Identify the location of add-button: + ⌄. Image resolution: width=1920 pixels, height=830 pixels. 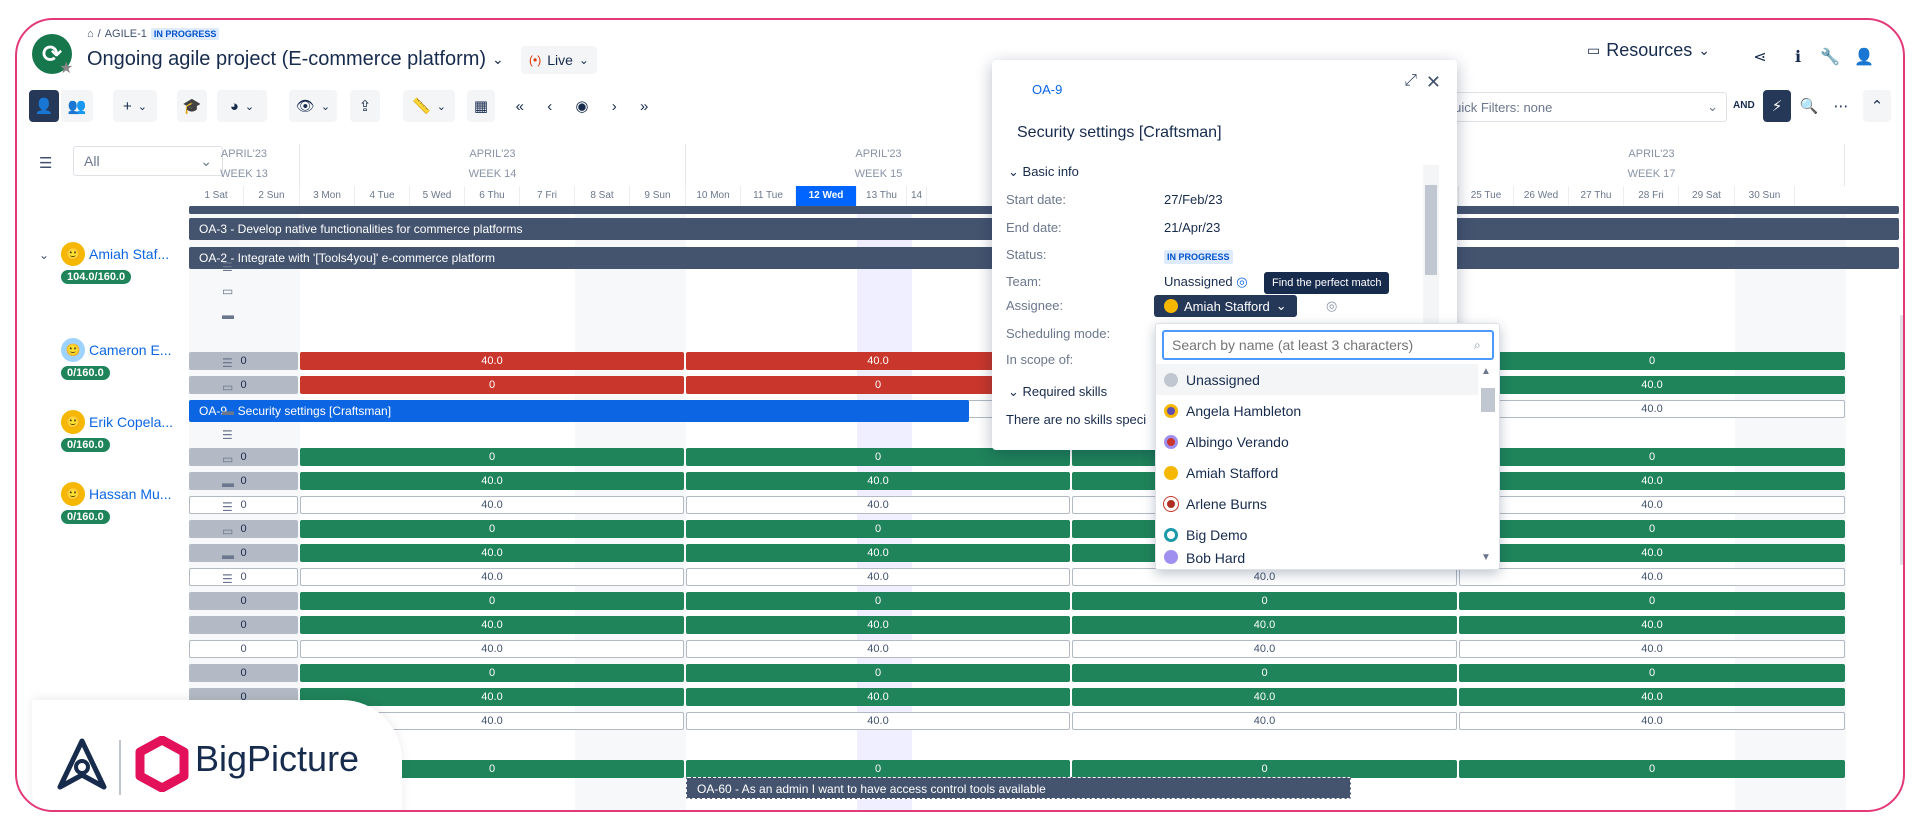
(135, 106).